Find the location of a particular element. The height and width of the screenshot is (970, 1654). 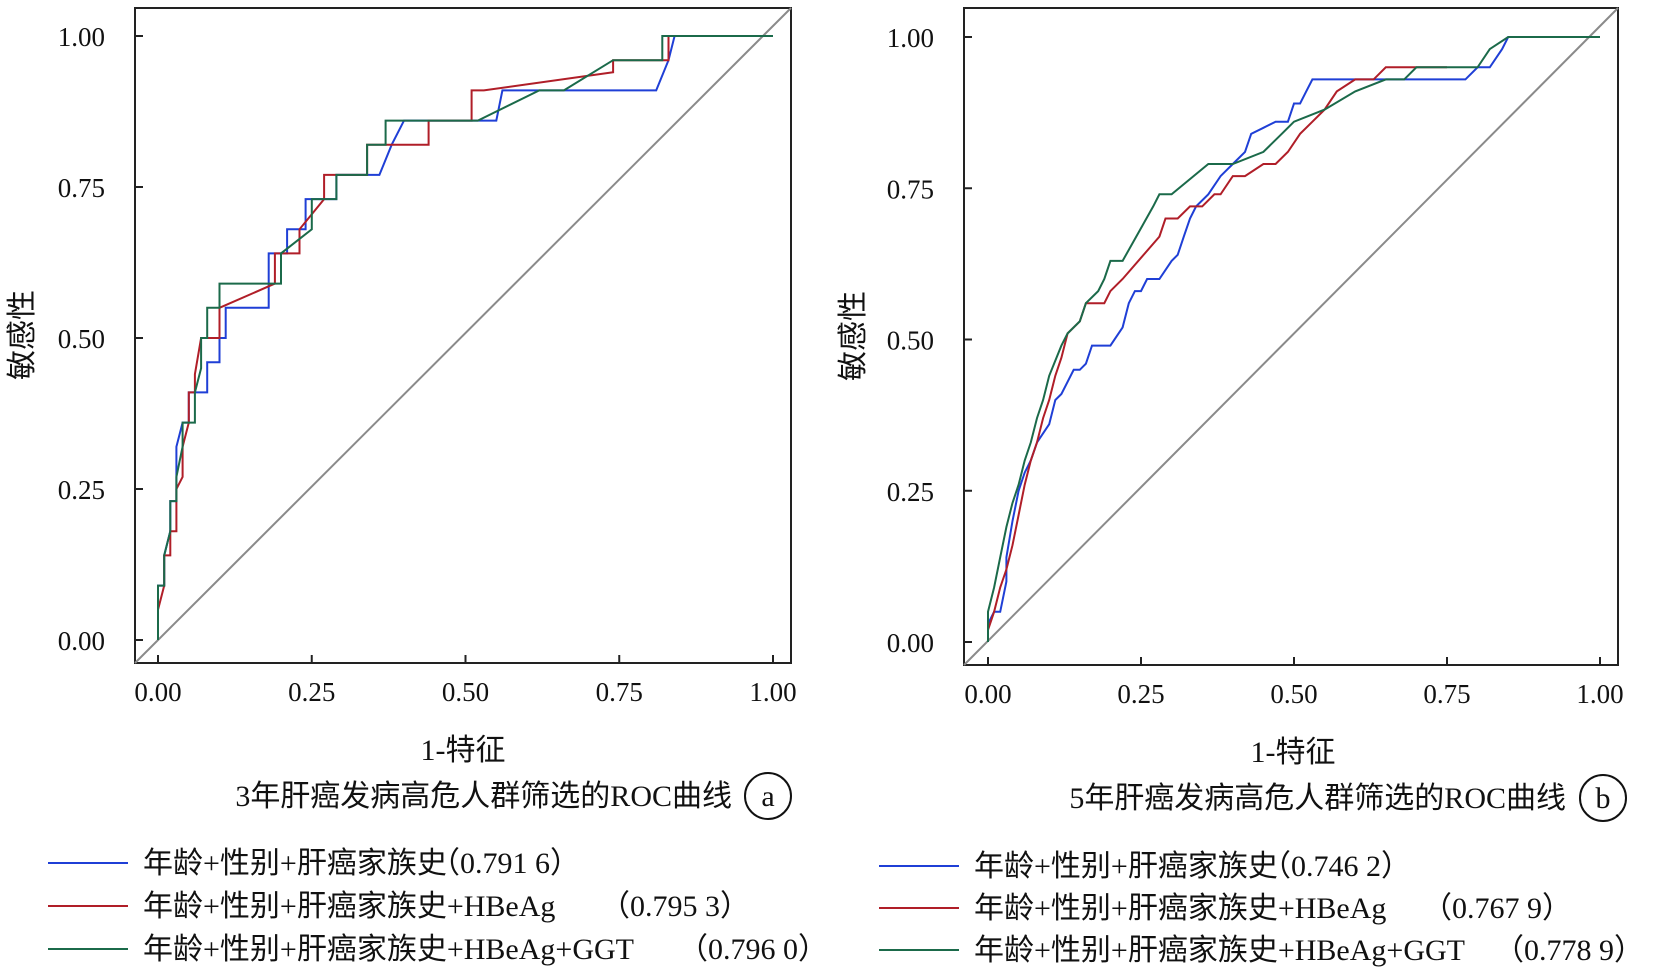

legend-auc-0: （0.791 6） is located at coordinates (505, 863).